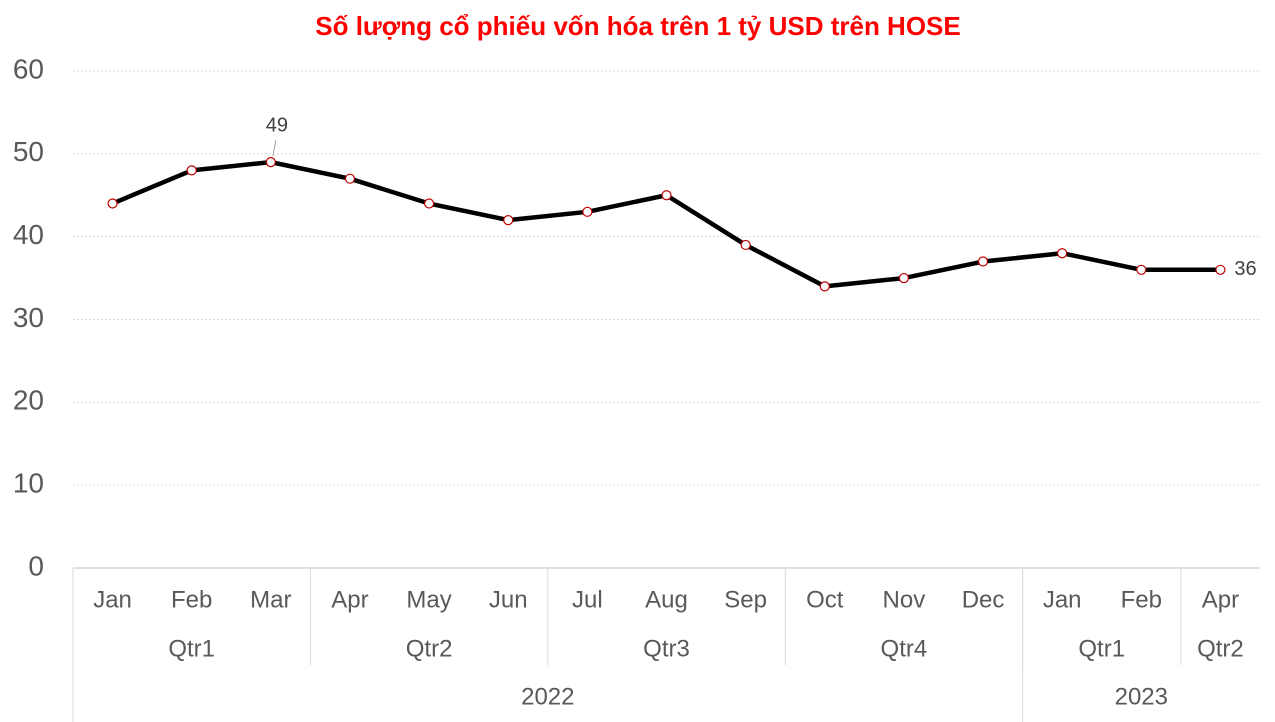  What do you see at coordinates (904, 599) in the screenshot?
I see `x-tick-label: Nov` at bounding box center [904, 599].